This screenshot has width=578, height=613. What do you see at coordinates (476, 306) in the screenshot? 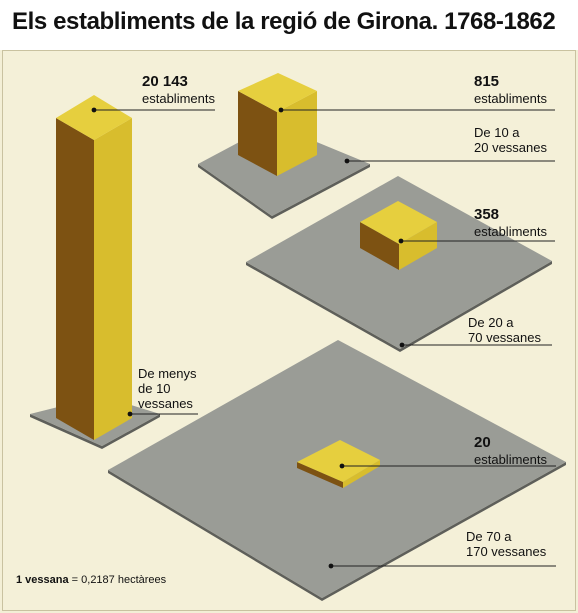
I see `plate-group-3-edge-r` at bounding box center [476, 306].